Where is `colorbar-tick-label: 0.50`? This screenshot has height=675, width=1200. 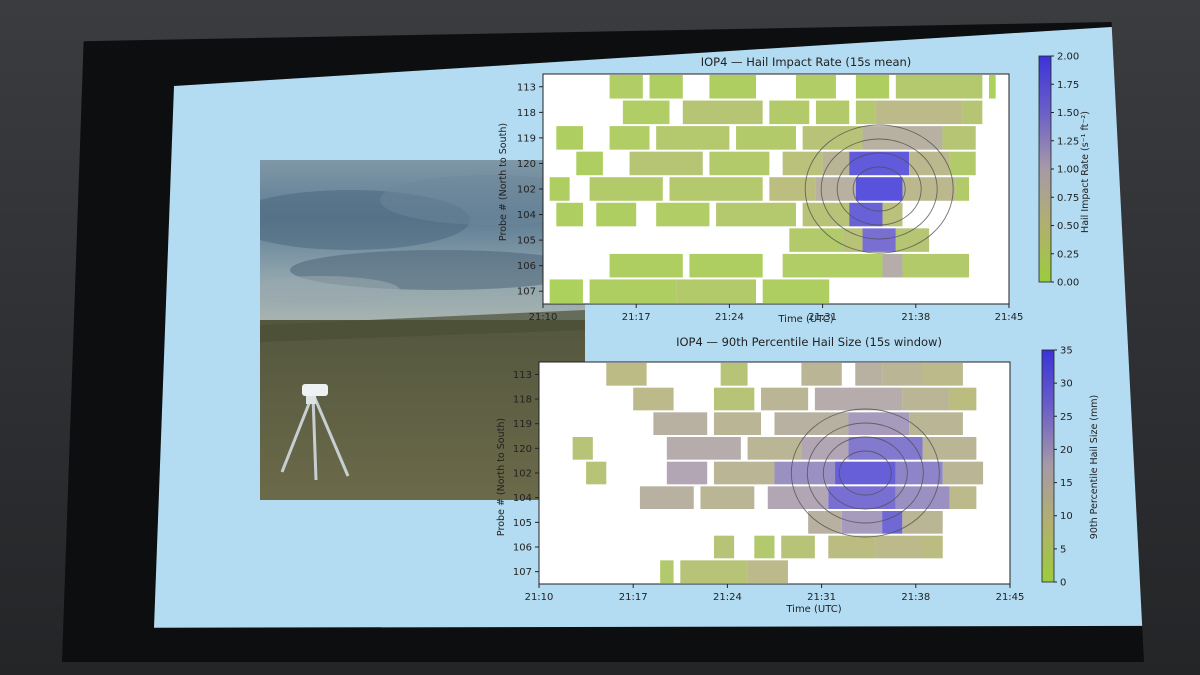 colorbar-tick-label: 0.50 is located at coordinates (1068, 226).